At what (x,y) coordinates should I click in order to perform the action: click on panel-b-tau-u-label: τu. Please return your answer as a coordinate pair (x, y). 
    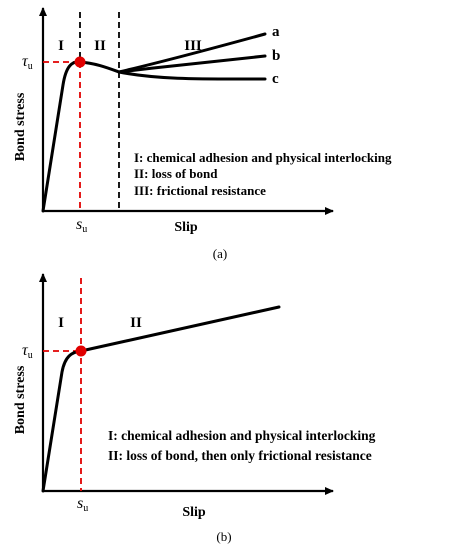
    Looking at the image, I should click on (27, 351).